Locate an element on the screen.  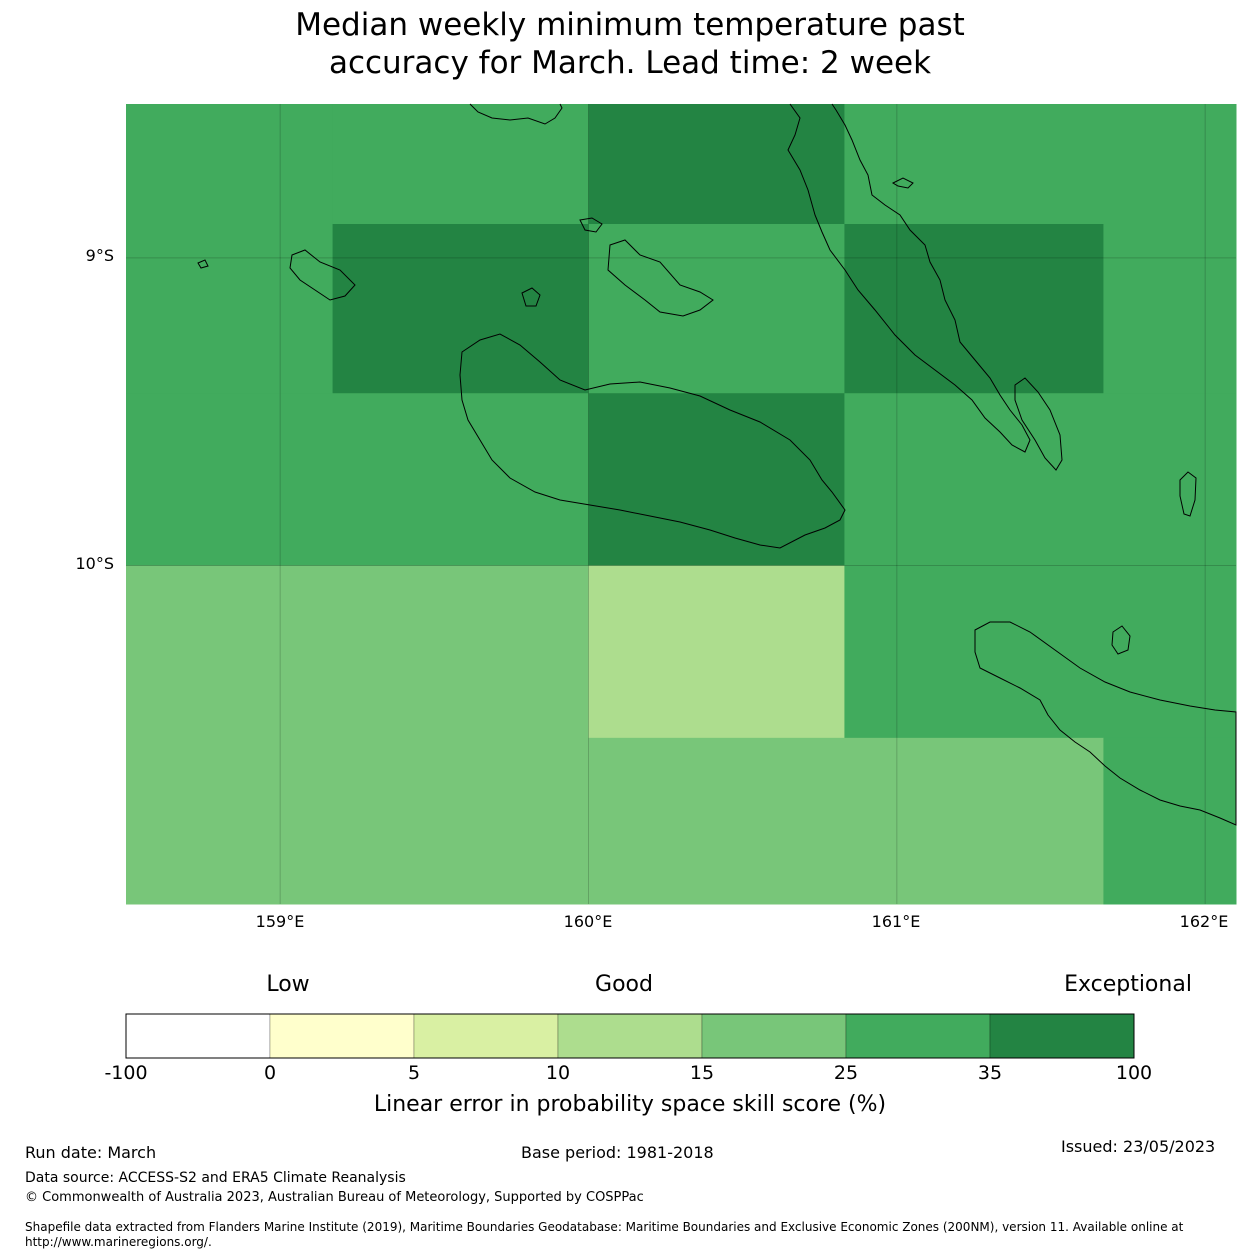
title-line-1: Median weekly minimum temperature past is located at coordinates (630, 25).